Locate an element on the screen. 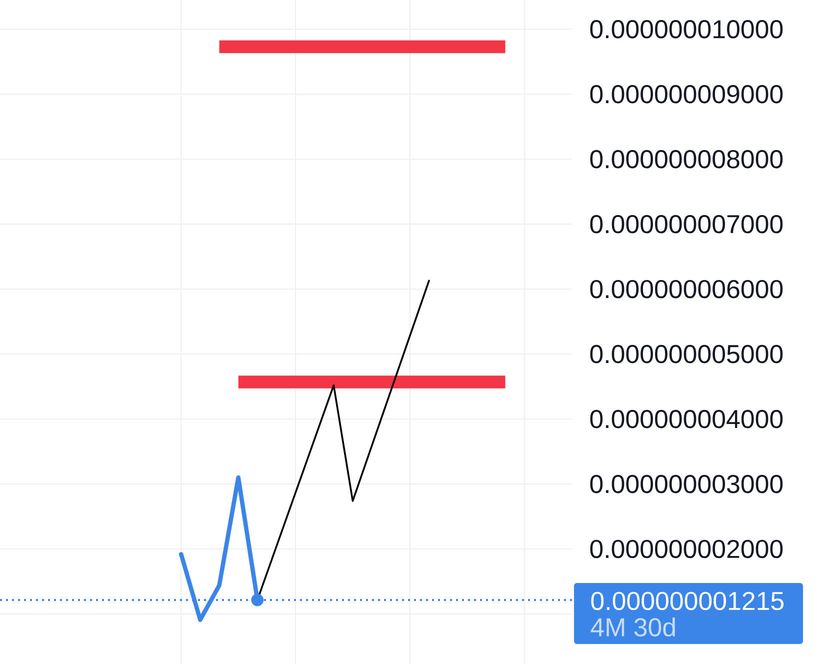  y-tick-label: 0.000000006000 is located at coordinates (686, 289).